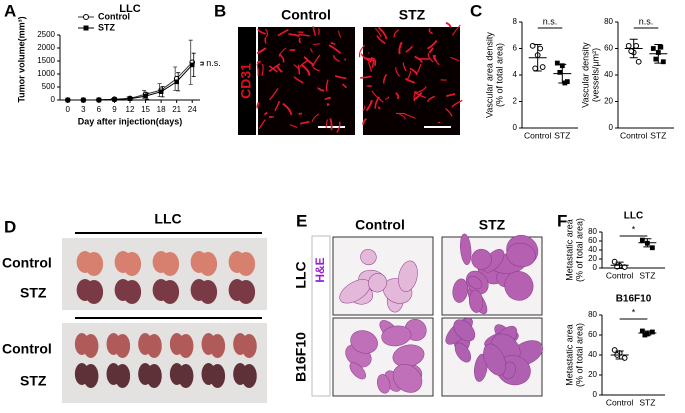 The height and width of the screenshot is (413, 685). I want to click on stain-label: CD31, so click(246, 81).